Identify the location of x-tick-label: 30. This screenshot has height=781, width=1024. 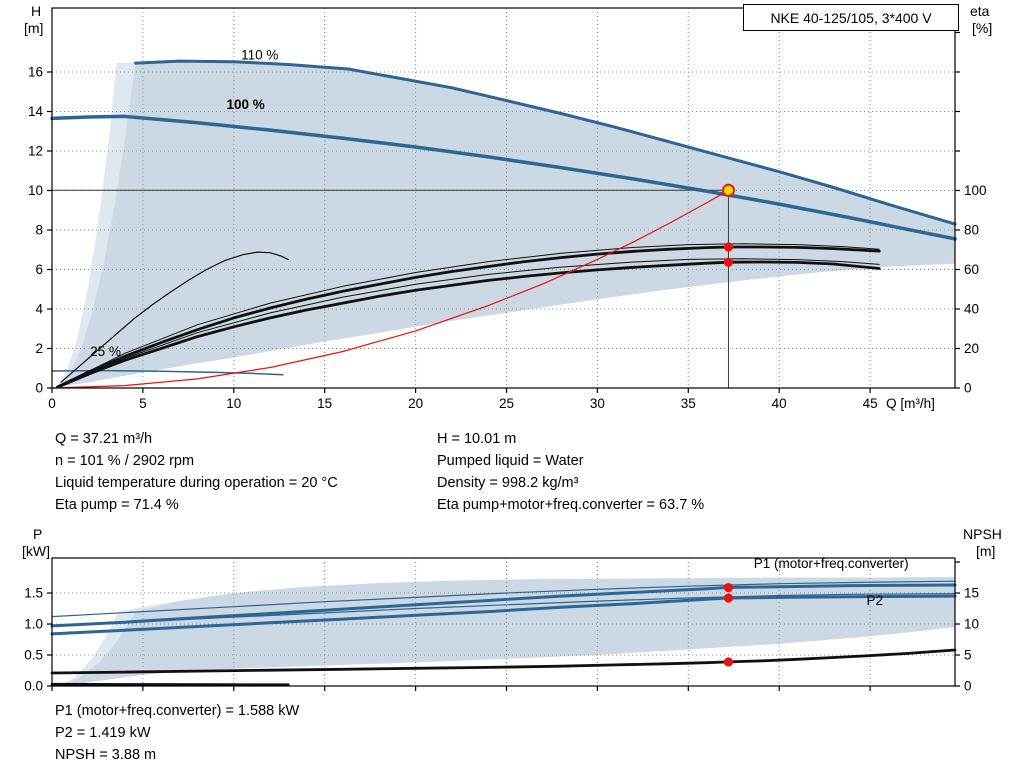
(597, 403).